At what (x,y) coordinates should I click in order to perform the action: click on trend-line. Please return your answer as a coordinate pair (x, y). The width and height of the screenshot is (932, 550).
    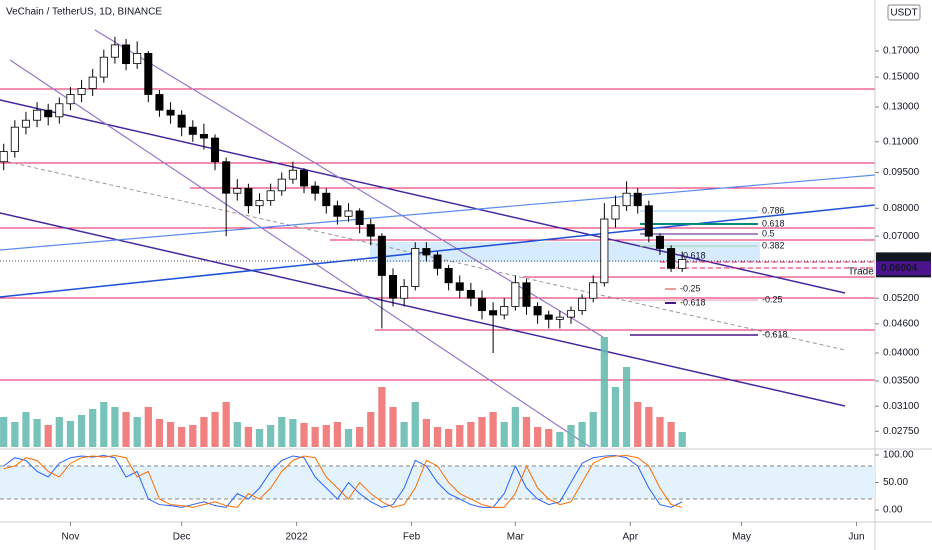
    Looking at the image, I should click on (438, 212).